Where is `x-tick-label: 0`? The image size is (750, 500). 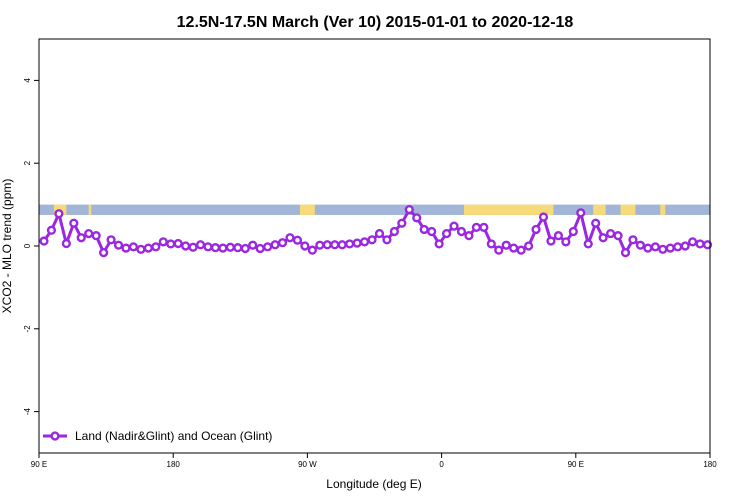
x-tick-label: 0 is located at coordinates (441, 464).